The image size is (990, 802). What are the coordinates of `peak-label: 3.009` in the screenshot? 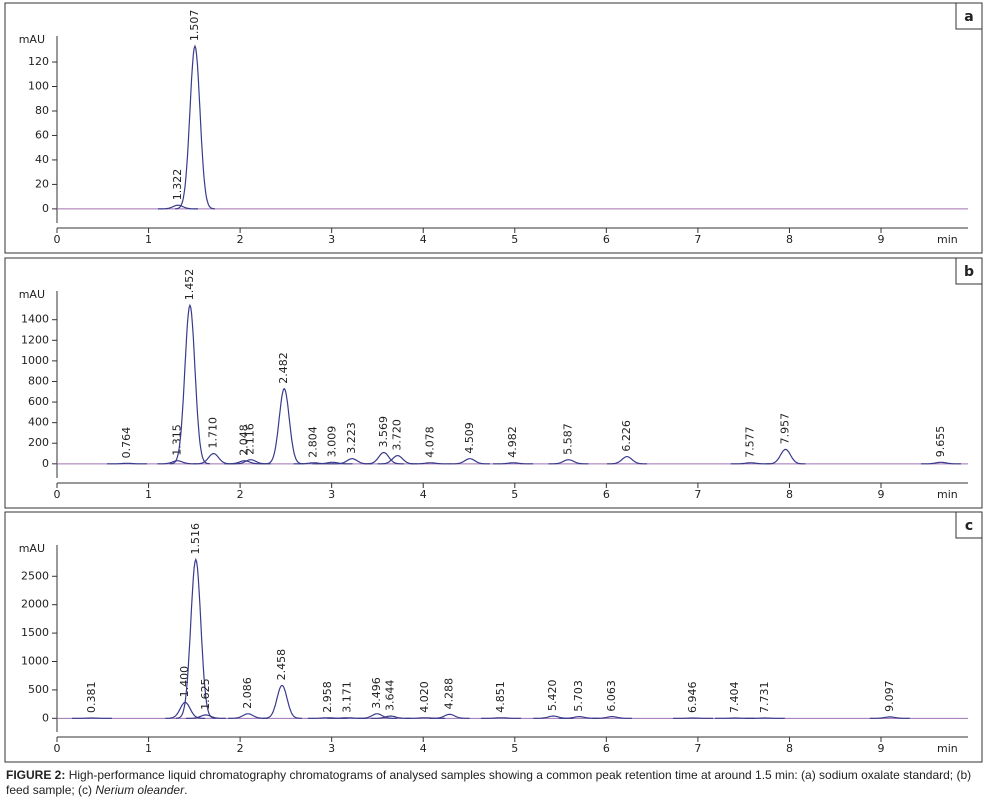 It's located at (331, 442).